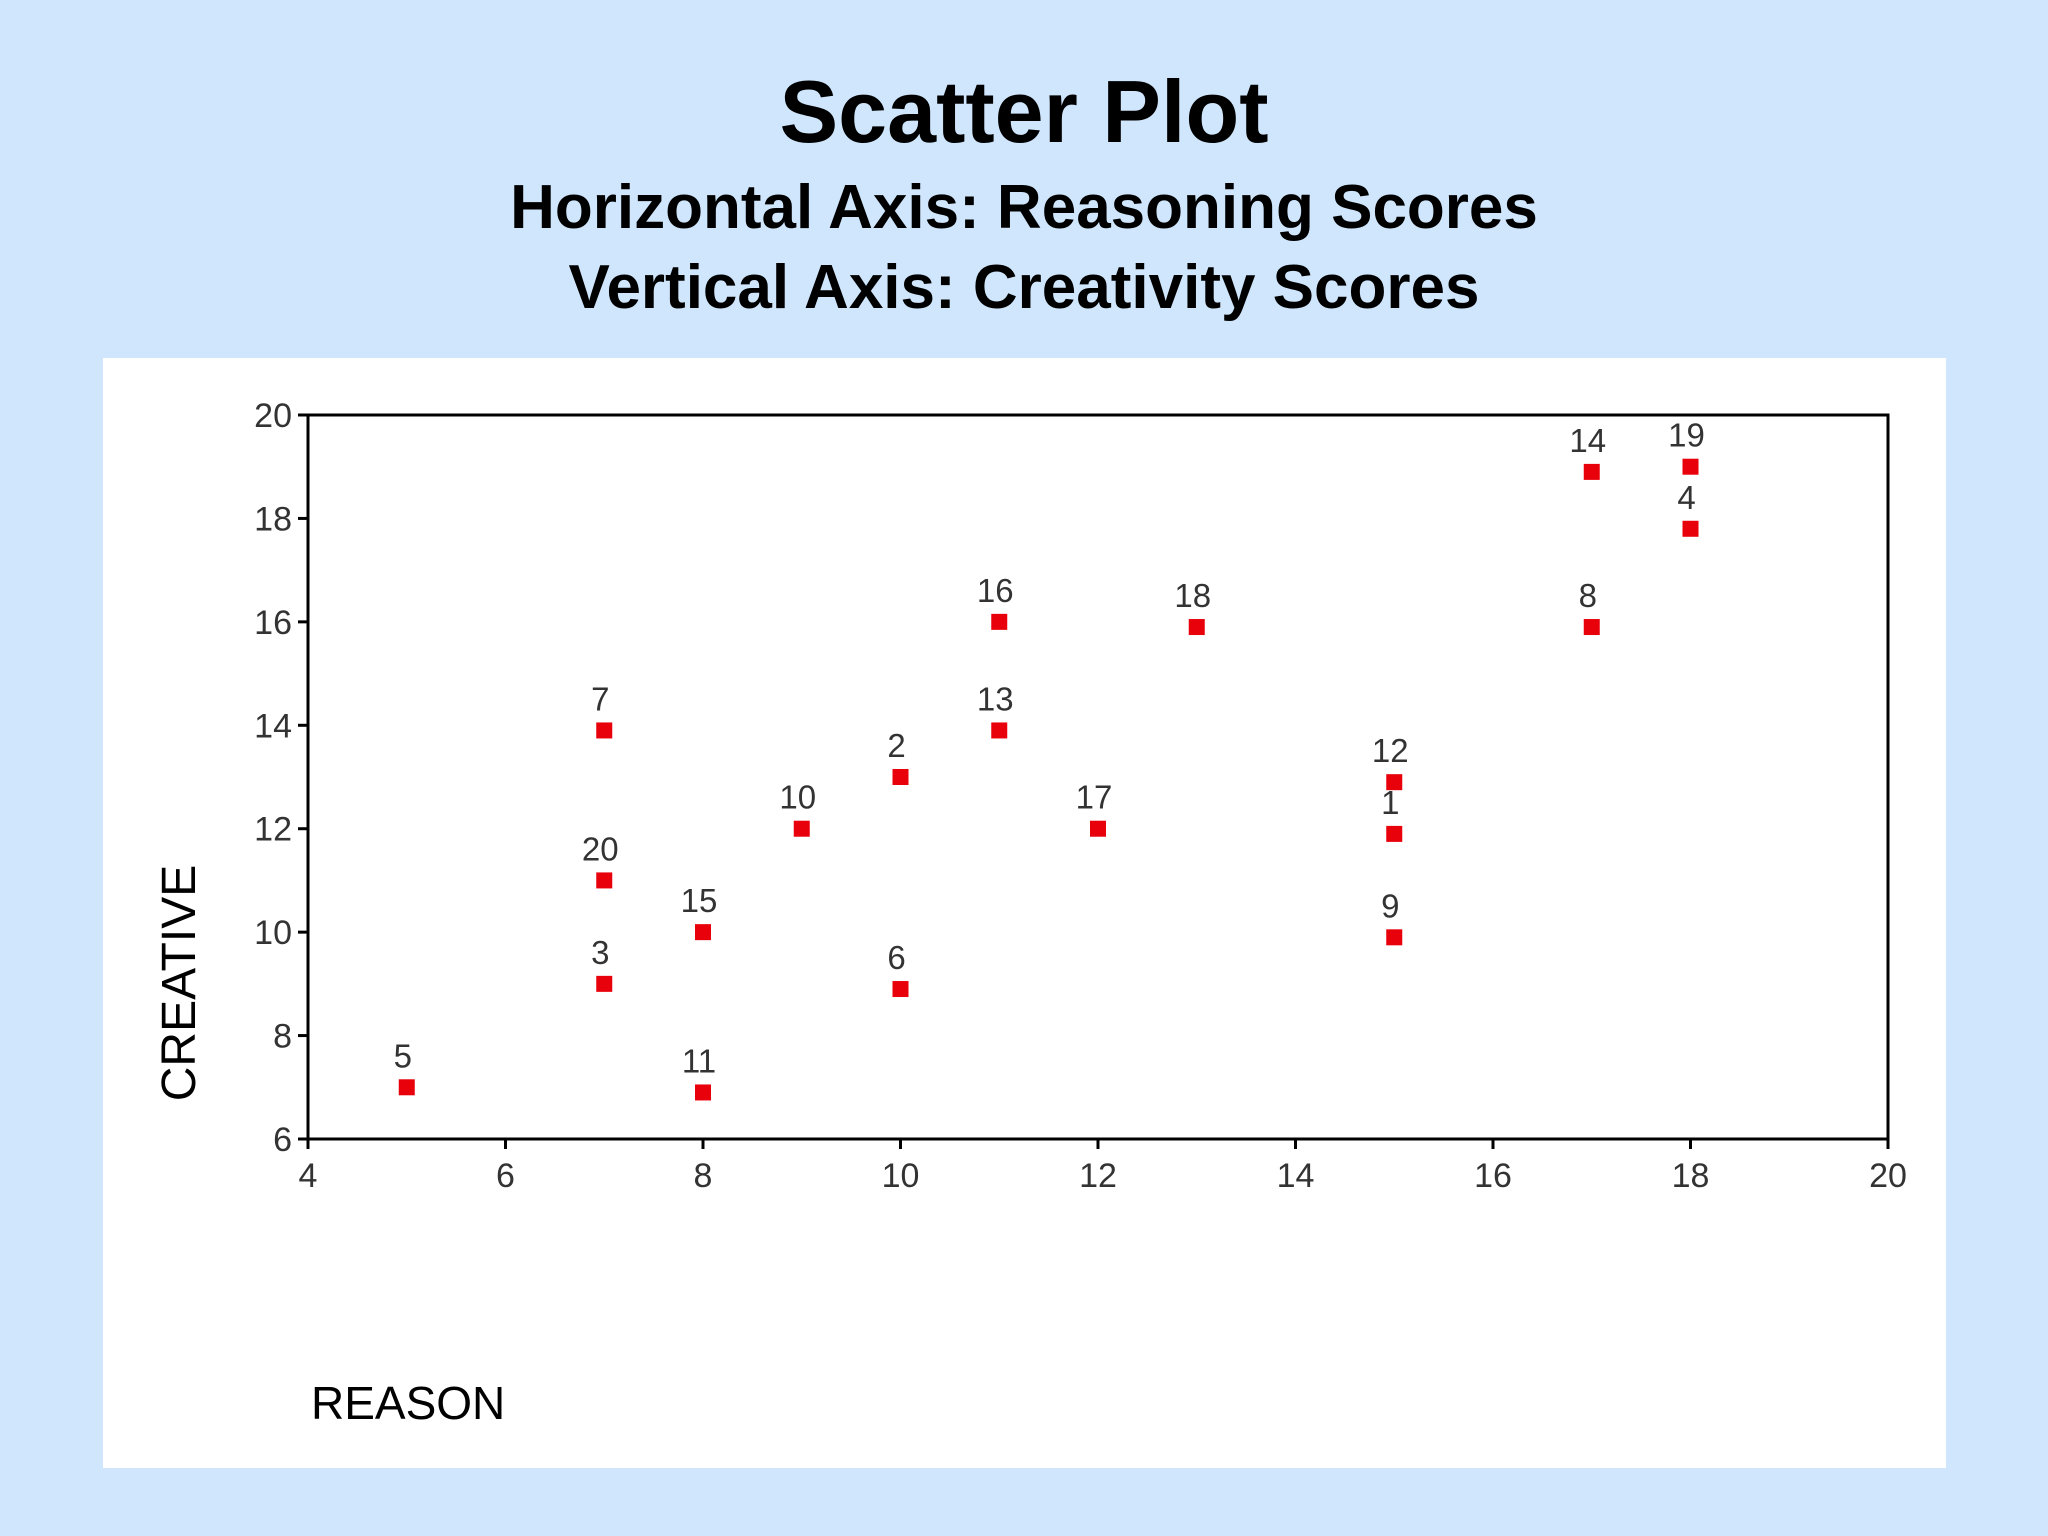 The width and height of the screenshot is (2048, 1536). What do you see at coordinates (1296, 1176) in the screenshot?
I see `x-tick-label: 14` at bounding box center [1296, 1176].